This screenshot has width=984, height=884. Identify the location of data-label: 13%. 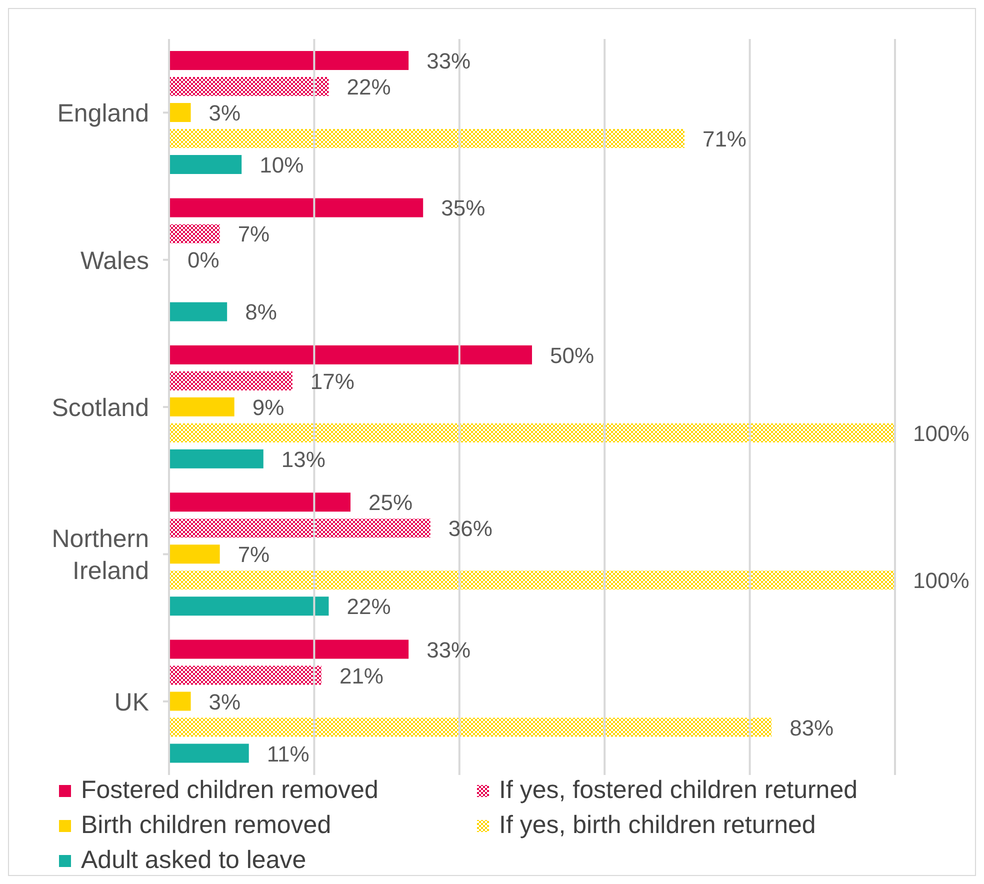
(303, 459).